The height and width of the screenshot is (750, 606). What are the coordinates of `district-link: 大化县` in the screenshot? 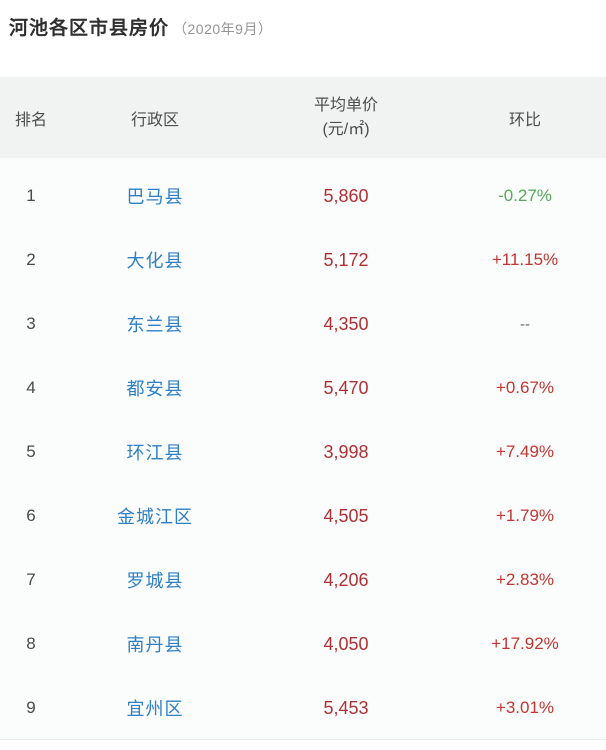 It's located at (155, 261).